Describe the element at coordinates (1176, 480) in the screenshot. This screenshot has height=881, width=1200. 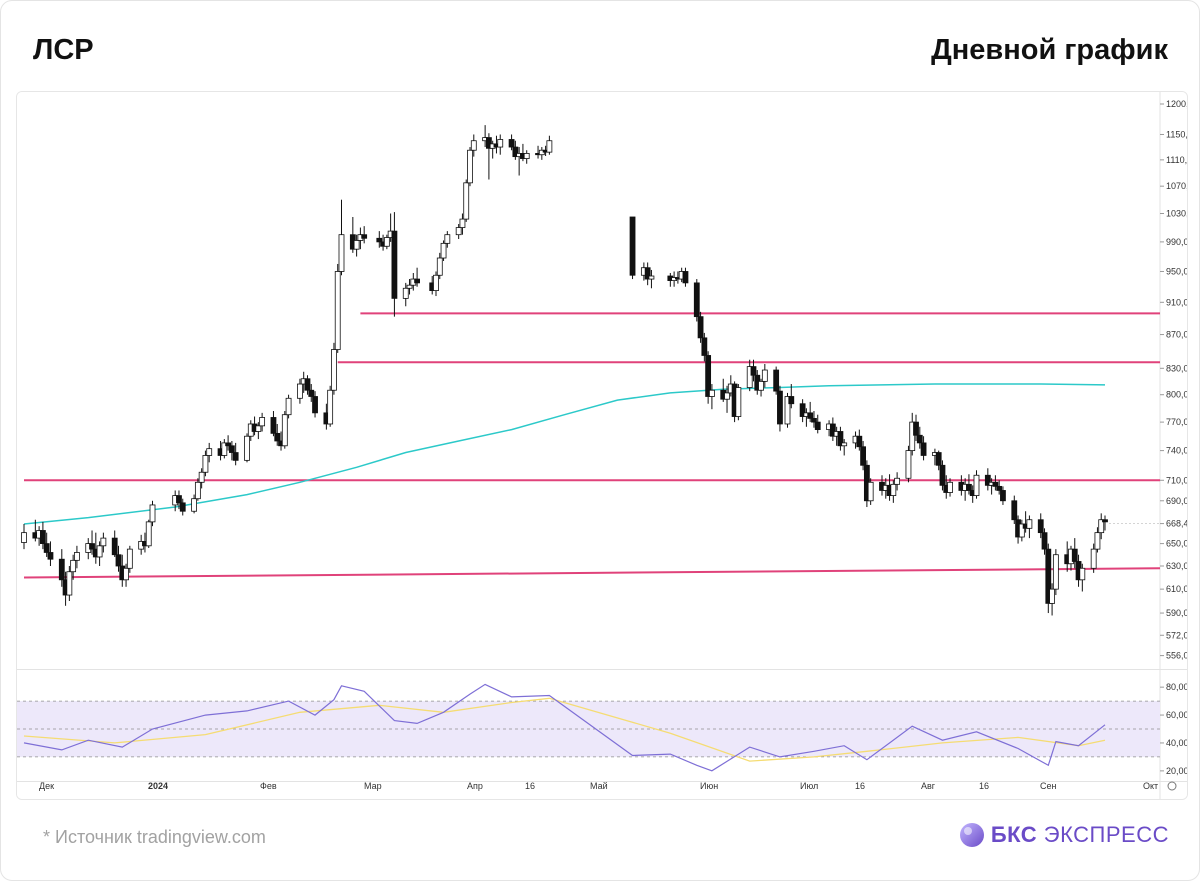
I see `price-tick-label: 710,0` at that location.